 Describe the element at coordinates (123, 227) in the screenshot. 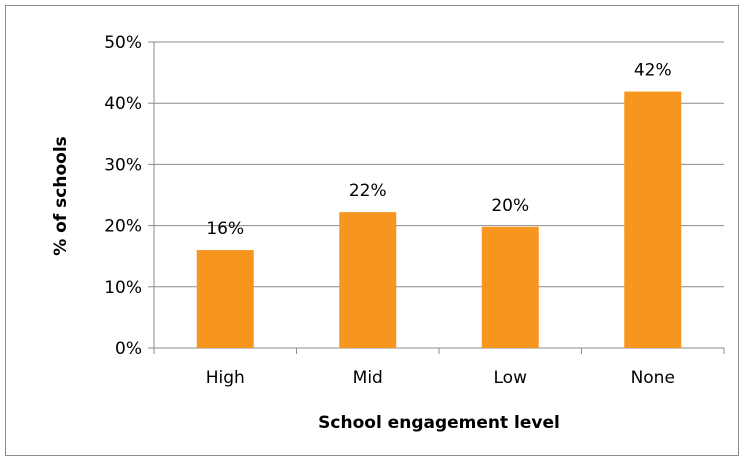

I see `y-tick-label: 20%` at that location.